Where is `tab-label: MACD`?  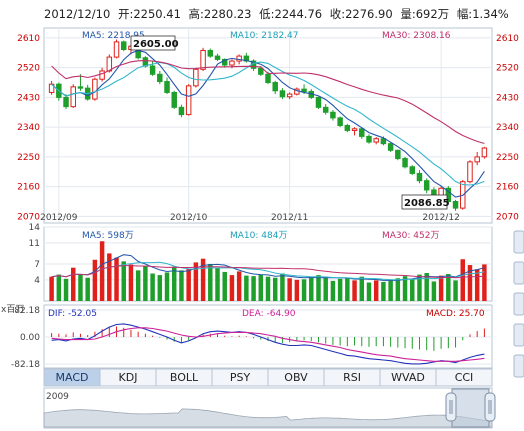
tab-label: MACD is located at coordinates (72, 377).